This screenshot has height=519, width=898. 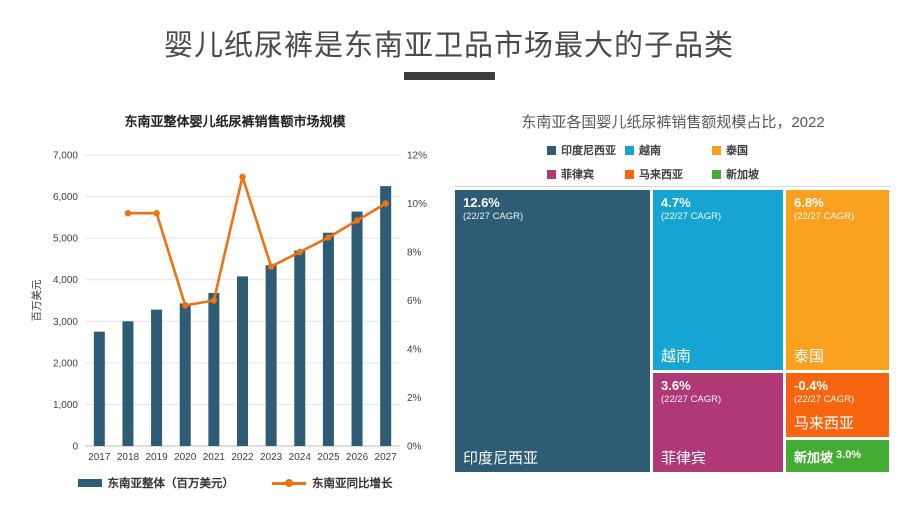 What do you see at coordinates (449, 76) in the screenshot?
I see `title-underline` at bounding box center [449, 76].